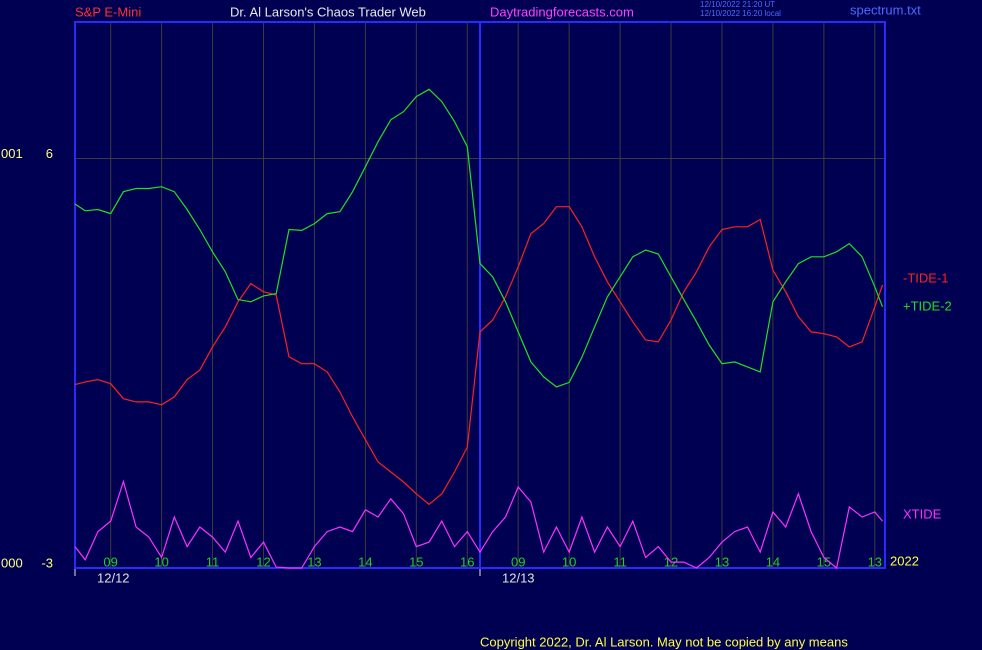  Describe the element at coordinates (927, 305) in the screenshot. I see `legend-label: +TIDE-2` at that location.